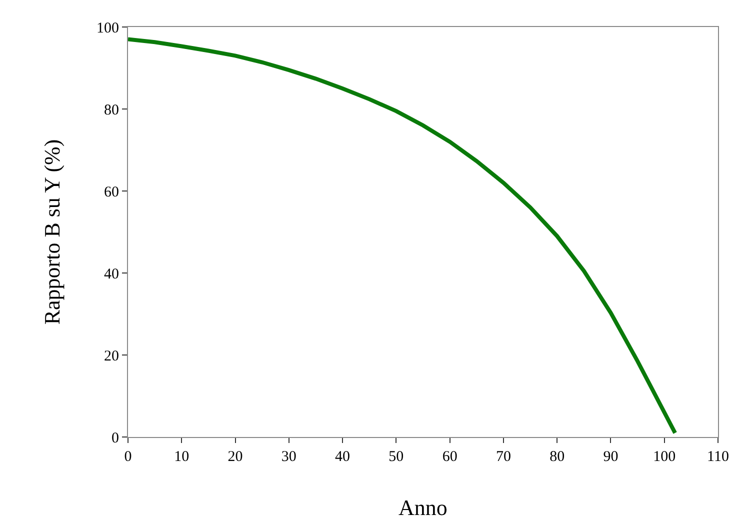  I want to click on x-tick-label: 40, so click(342, 457).